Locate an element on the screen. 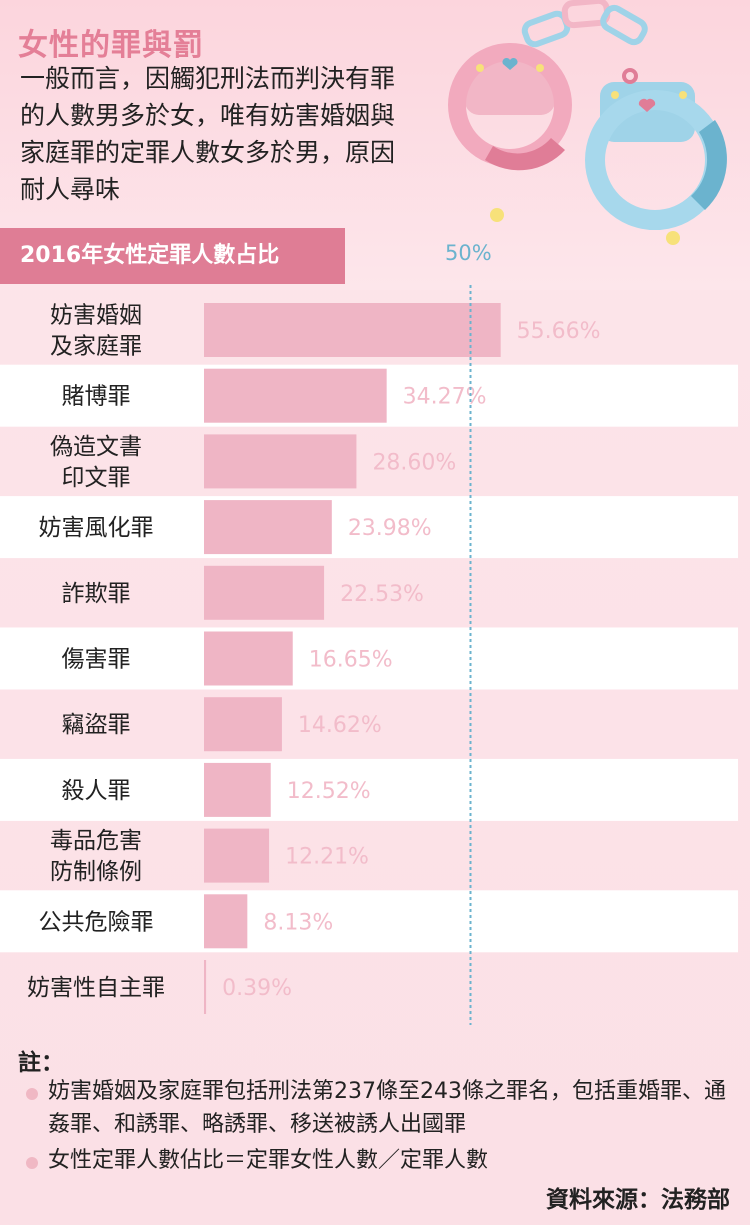 The width and height of the screenshot is (750, 1225). category-label: 妨害性自主罪 is located at coordinates (96, 988).